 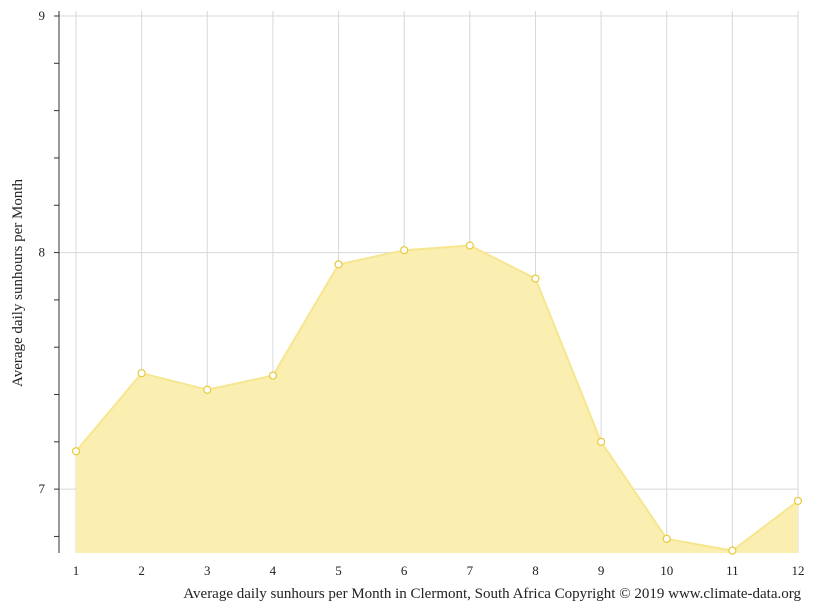 I want to click on y-tick-label-8: 8, so click(x=42, y=252).